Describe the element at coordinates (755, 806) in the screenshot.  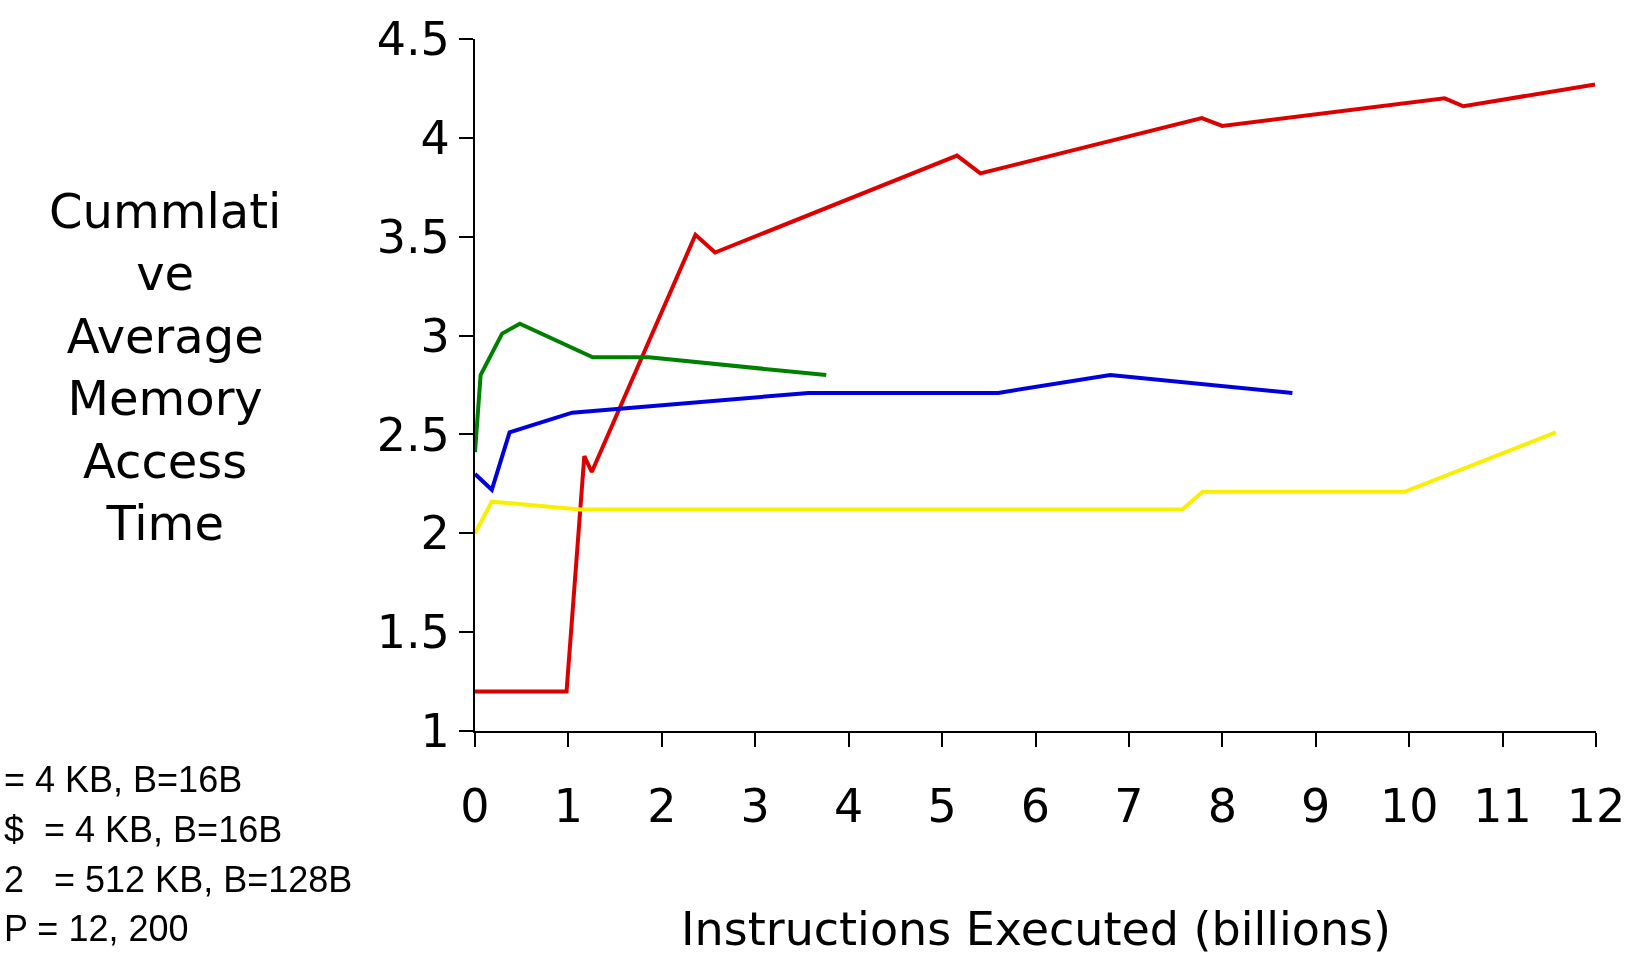
I see `x-tick-label: 3` at that location.